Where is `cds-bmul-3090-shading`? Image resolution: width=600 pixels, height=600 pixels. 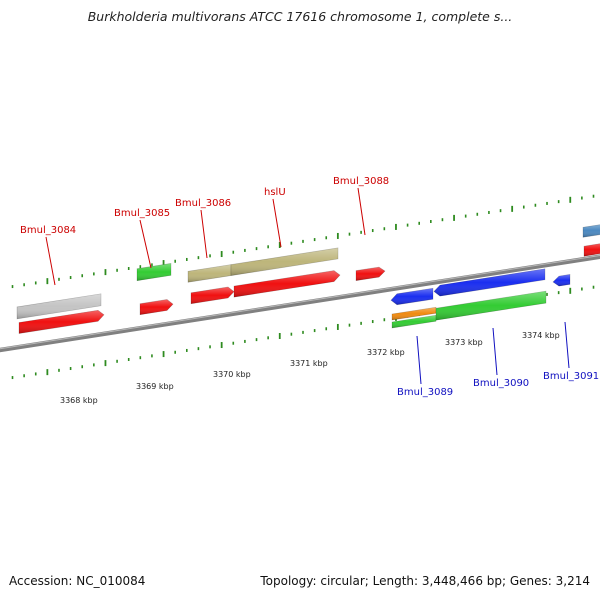
cds-bmul-3090-shading is located at coordinates (489, 282).